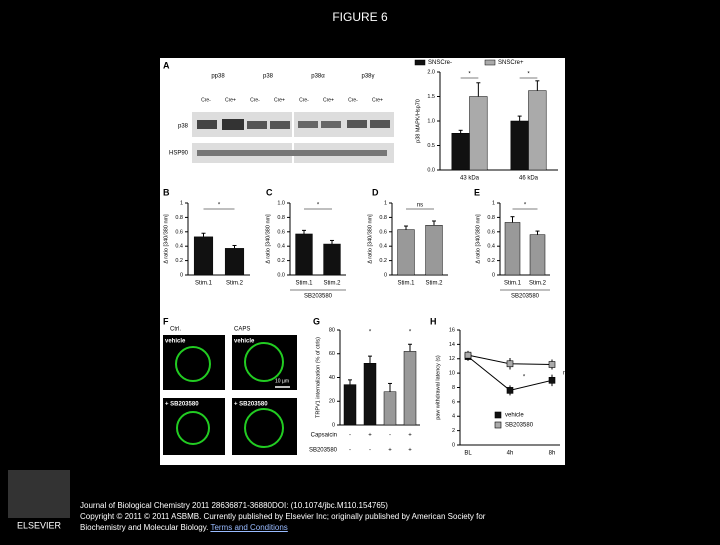 Image resolution: width=720 pixels, height=545 pixels. I want to click on x-tick-label: 8h, so click(552, 454).